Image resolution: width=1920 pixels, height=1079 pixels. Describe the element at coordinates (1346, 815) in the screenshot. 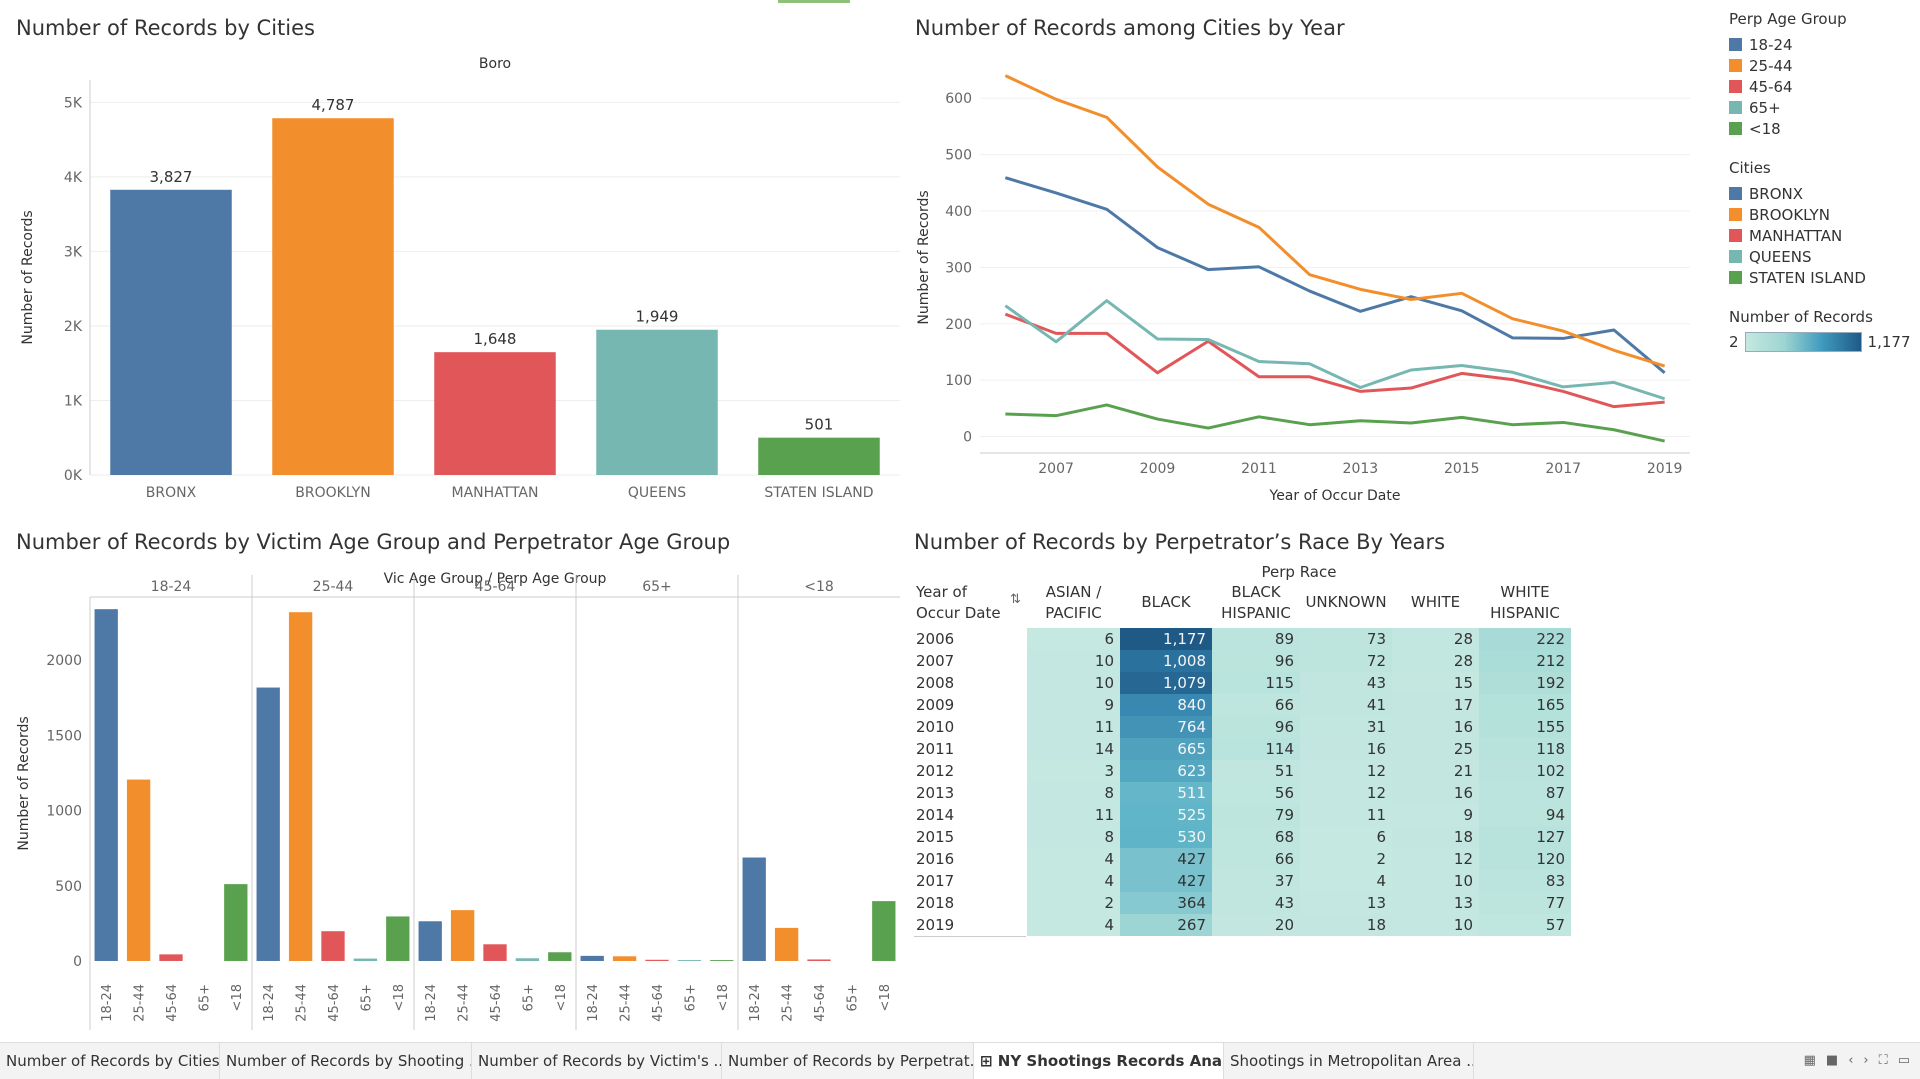

I see `heatmap-cell: 11` at that location.